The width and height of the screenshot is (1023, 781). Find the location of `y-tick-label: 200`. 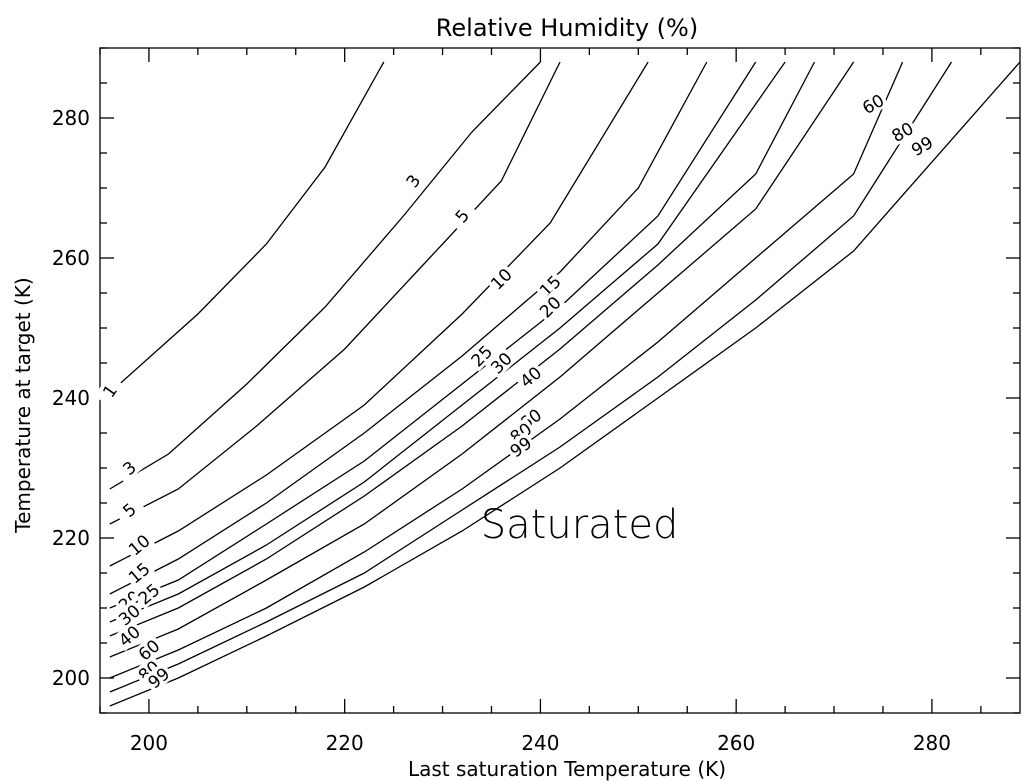

y-tick-label: 200 is located at coordinates (71, 678).